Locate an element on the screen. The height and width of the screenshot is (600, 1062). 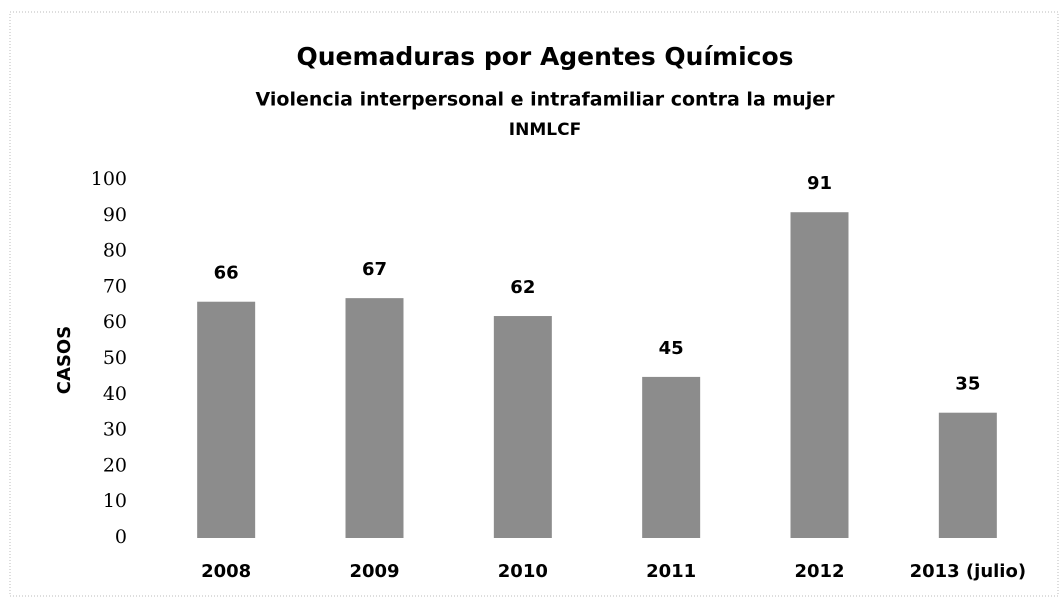
y-tick-label: 10 is located at coordinates (115, 501).